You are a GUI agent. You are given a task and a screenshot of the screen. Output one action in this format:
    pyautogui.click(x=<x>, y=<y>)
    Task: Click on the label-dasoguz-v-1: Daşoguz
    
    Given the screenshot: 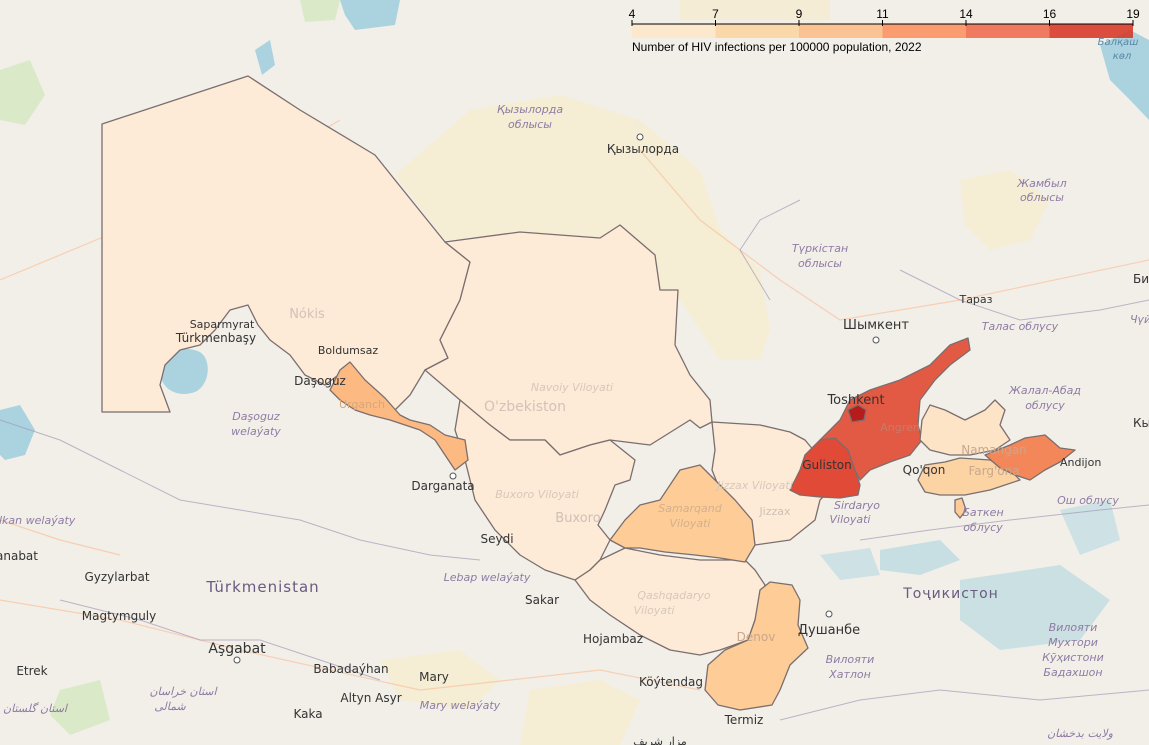 What is the action you would take?
    pyautogui.click(x=256, y=416)
    